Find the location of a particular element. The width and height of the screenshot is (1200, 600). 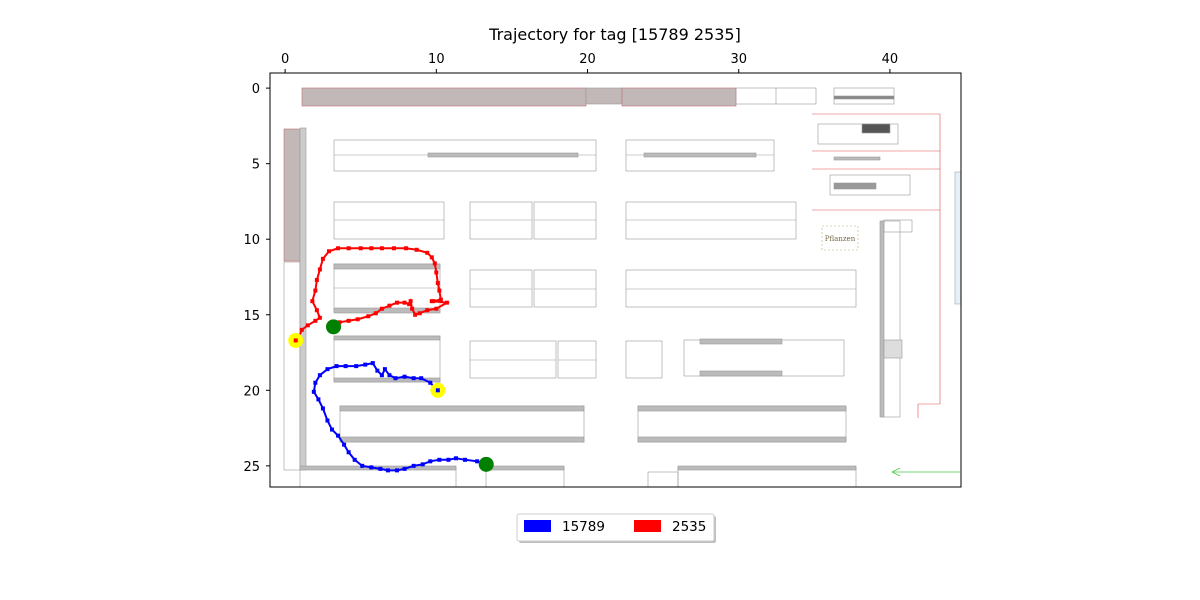

chart-title: Trajectory for tag [15789 2535] is located at coordinates (614, 34).